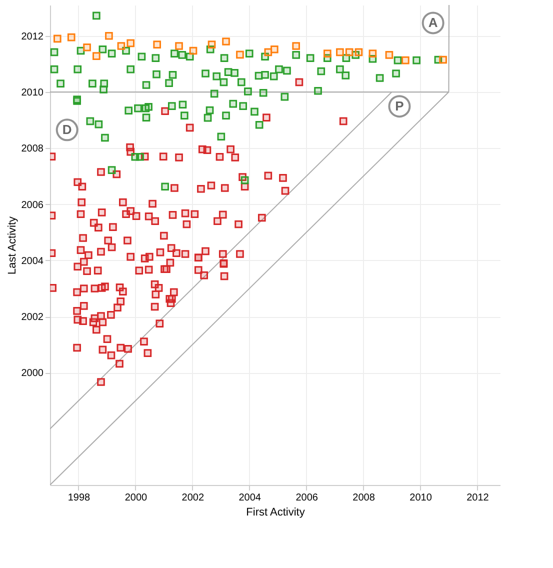 The height and width of the screenshot is (568, 553). Describe the element at coordinates (32, 36) in the screenshot. I see `y-tick-label: 2012` at that location.